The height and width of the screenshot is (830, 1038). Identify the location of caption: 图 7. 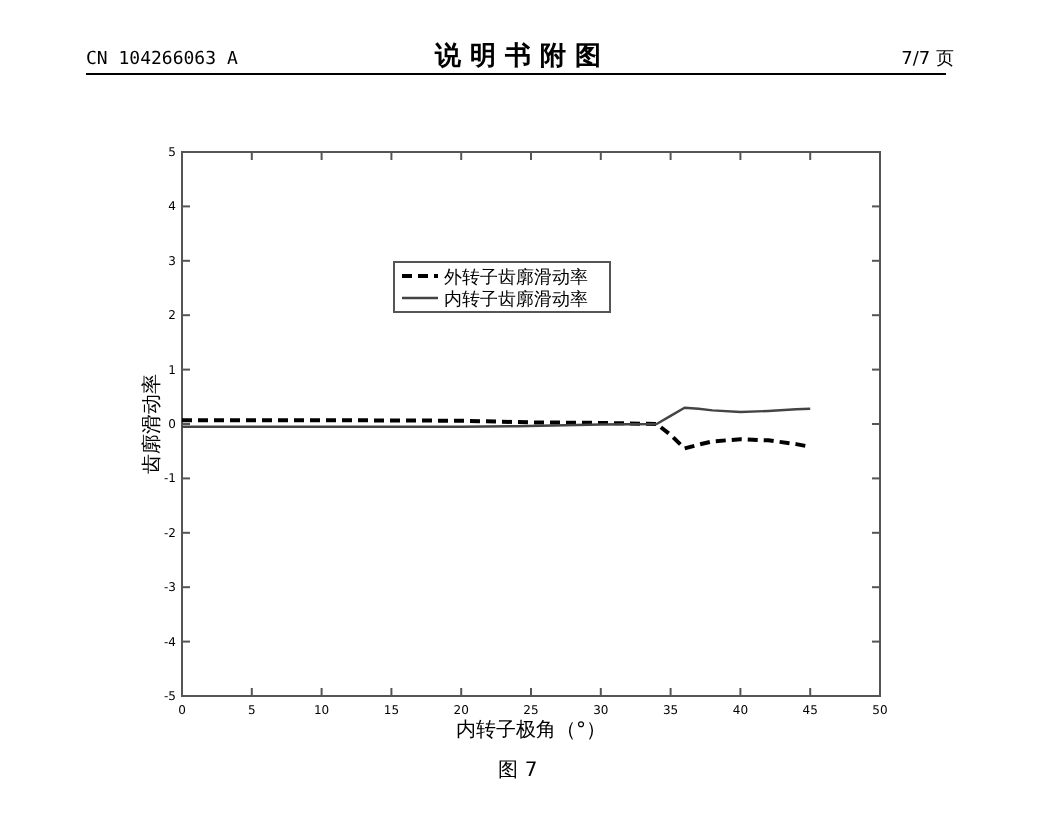
(518, 771).